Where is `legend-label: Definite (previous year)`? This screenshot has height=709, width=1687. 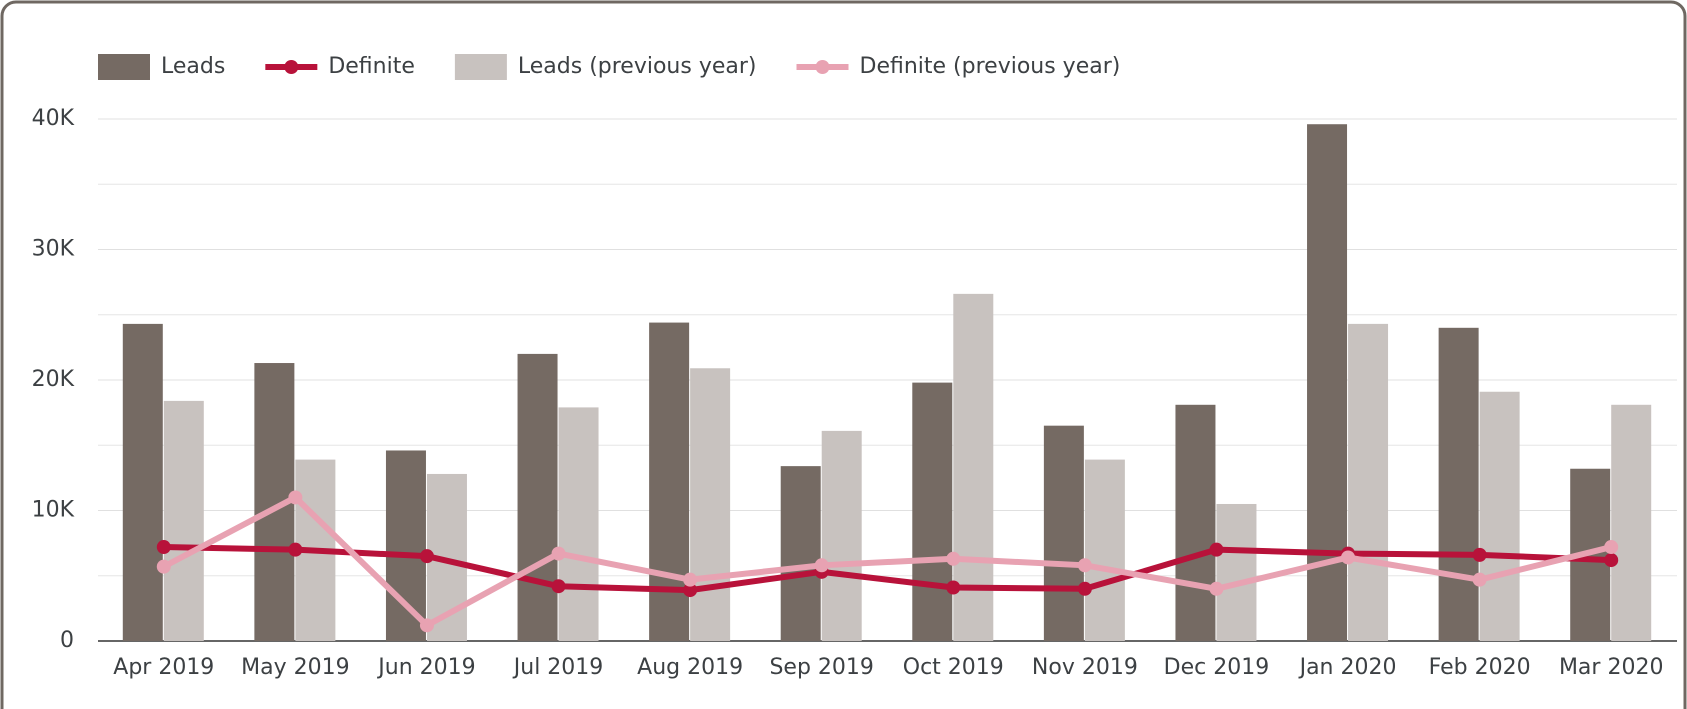
legend-label: Definite (previous year) is located at coordinates (990, 66).